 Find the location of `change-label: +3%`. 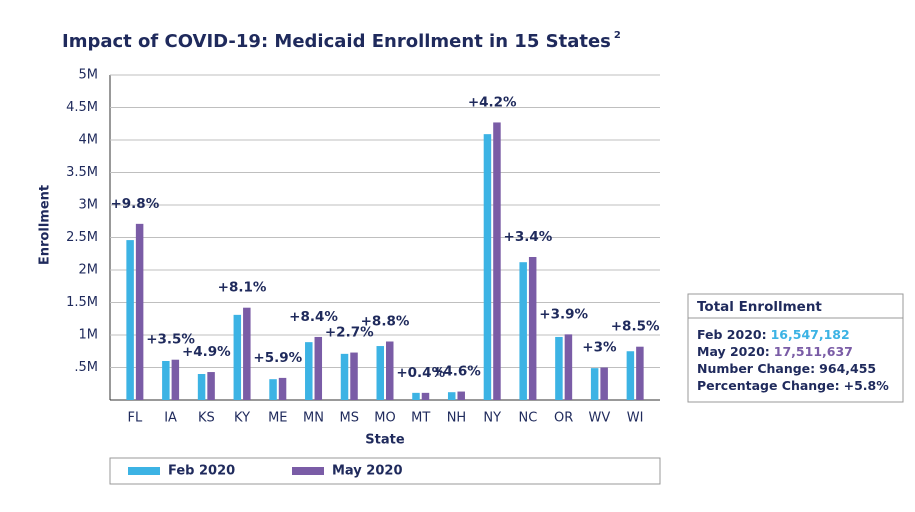

change-label: +3% is located at coordinates (599, 348).